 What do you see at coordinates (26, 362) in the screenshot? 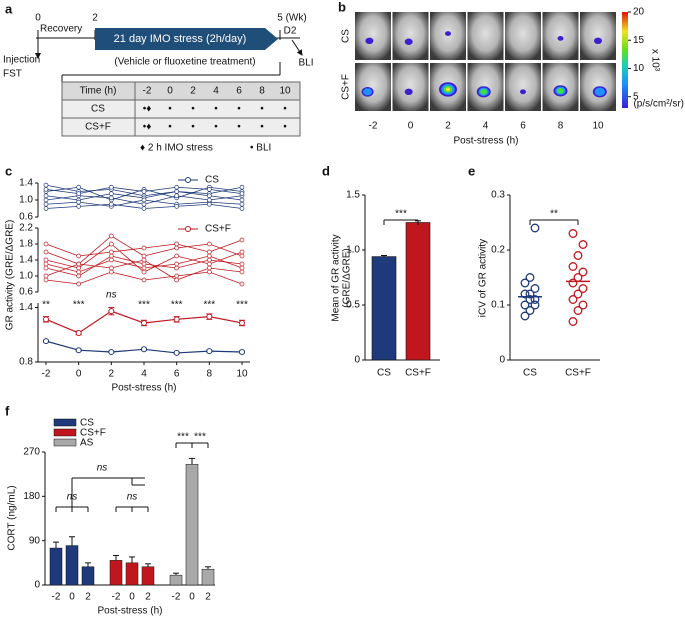
I see `y-tick-label: 0.8` at bounding box center [26, 362].